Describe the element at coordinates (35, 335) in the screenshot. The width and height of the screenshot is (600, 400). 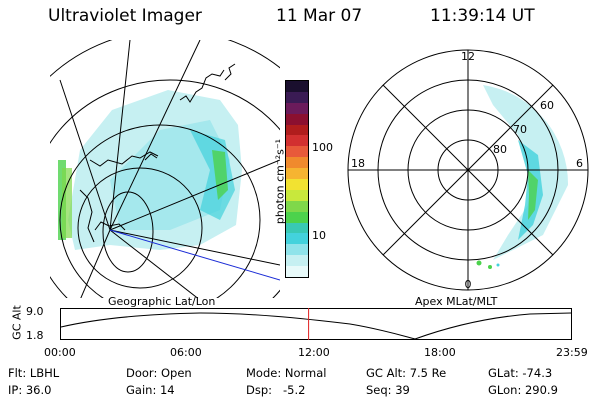
I see `timeline-ytick-1.8: 1.8` at that location.